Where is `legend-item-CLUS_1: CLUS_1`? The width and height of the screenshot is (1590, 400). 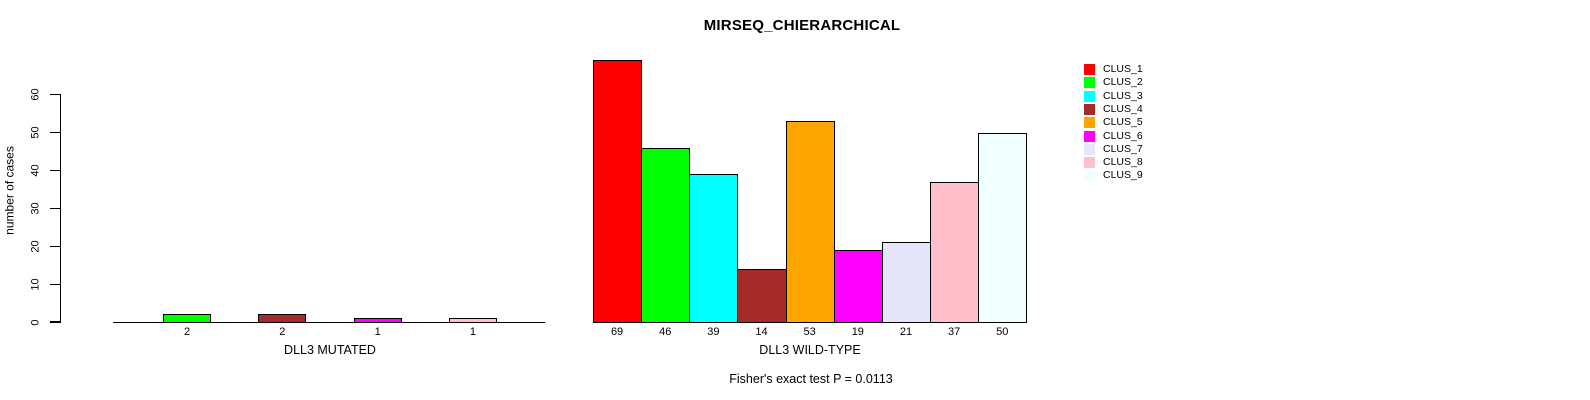 legend-item-CLUS_1: CLUS_1 is located at coordinates (1113, 69).